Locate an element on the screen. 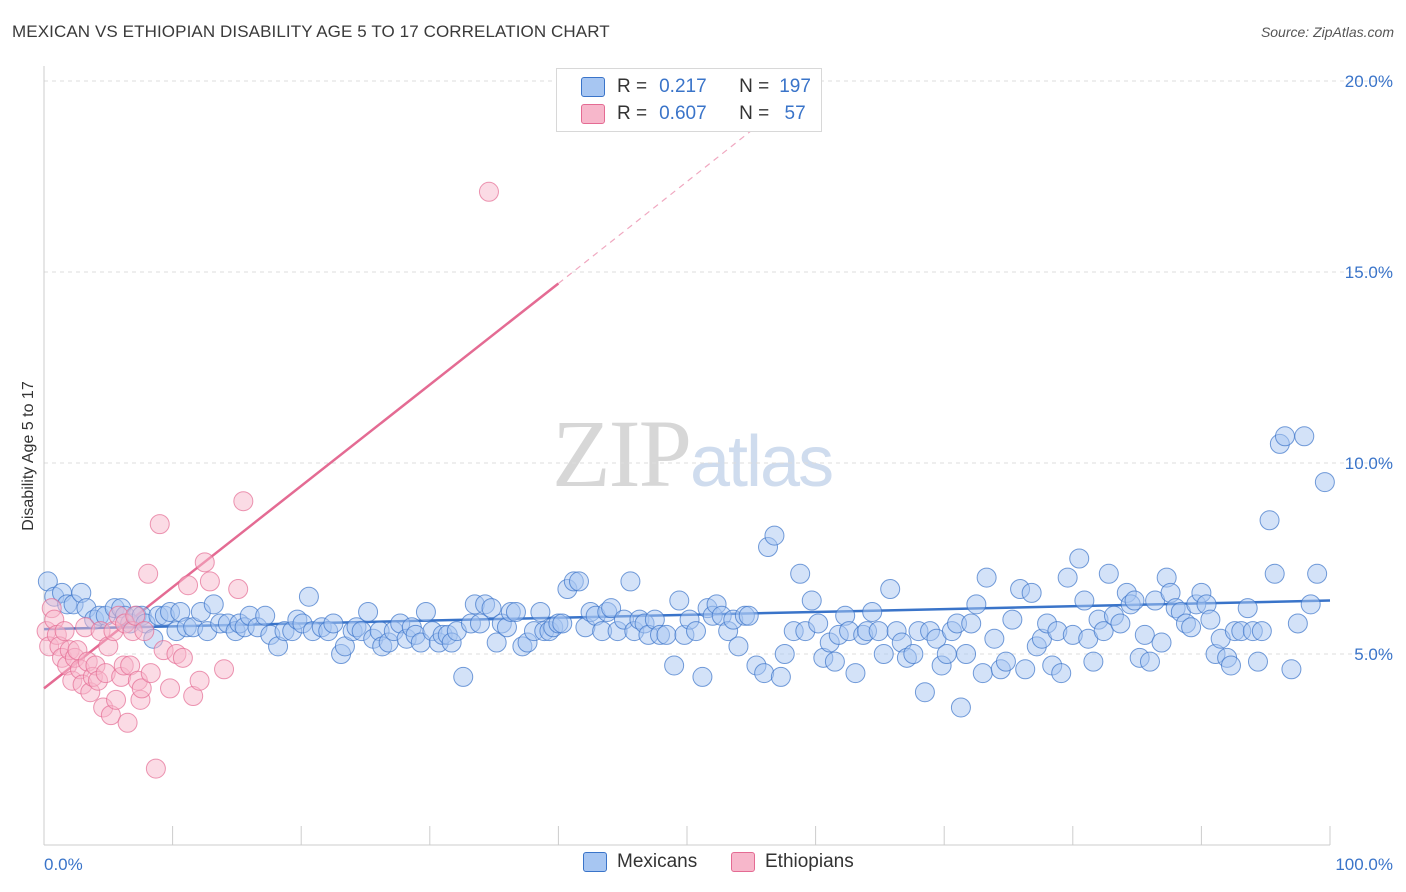 This screenshot has width=1406, height=892. y-tick-label: 10.0% is located at coordinates (1369, 463).